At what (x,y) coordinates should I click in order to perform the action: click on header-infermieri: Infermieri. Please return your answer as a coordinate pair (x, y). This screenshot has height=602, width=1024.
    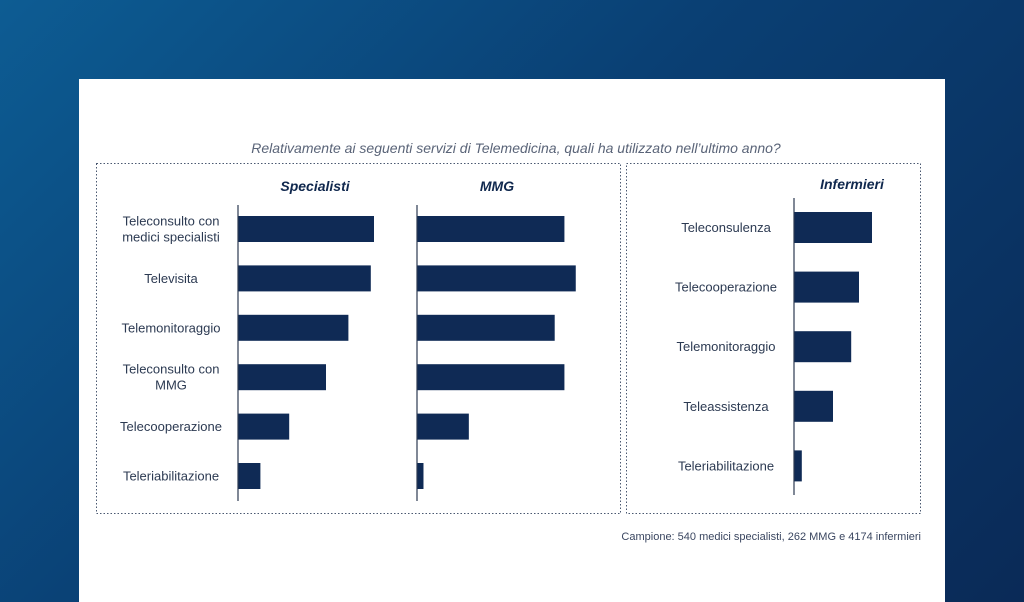
    Looking at the image, I should click on (852, 184).